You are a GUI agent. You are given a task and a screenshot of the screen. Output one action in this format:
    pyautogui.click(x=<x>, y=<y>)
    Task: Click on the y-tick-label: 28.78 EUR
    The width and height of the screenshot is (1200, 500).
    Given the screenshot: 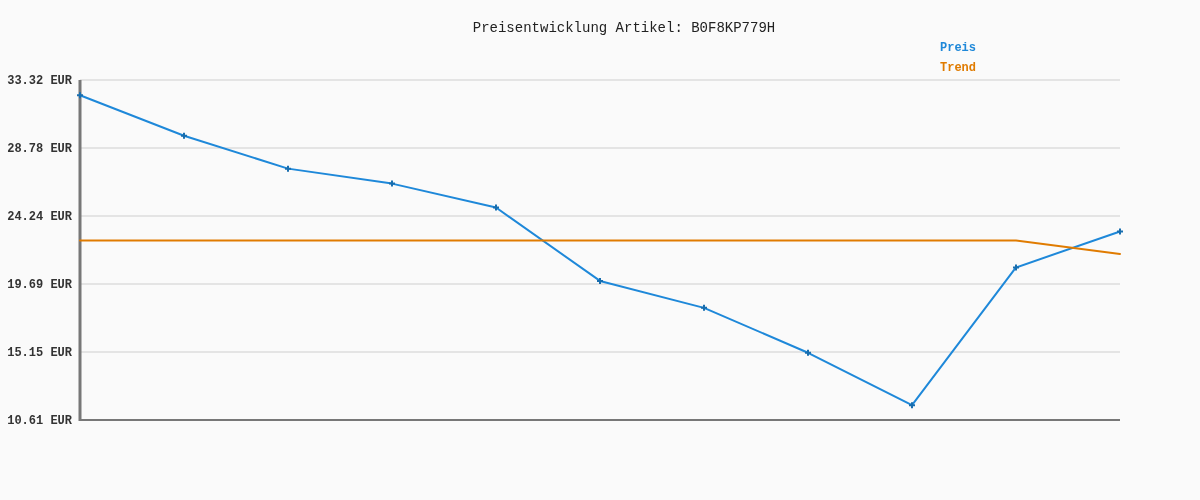 What is the action you would take?
    pyautogui.click(x=40, y=149)
    